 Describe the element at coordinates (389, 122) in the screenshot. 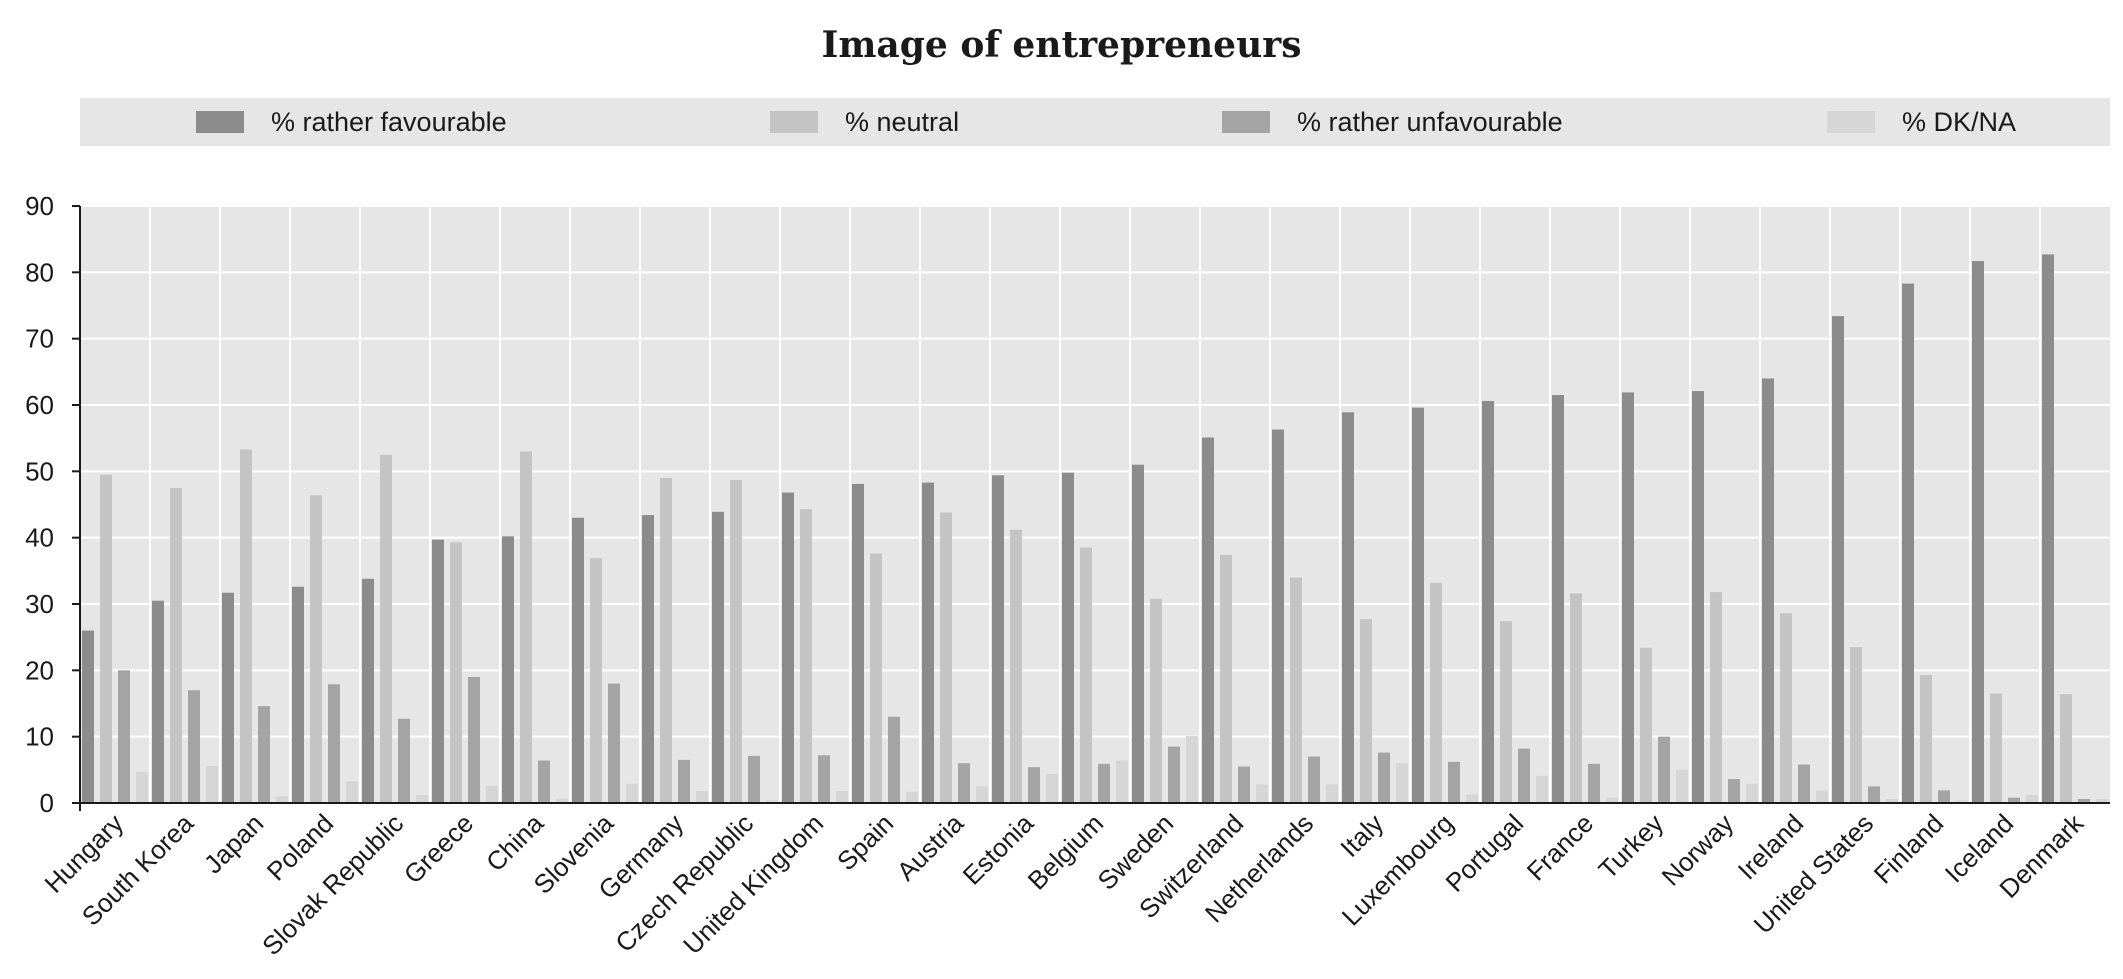

I see `legend-label: % rather favourable` at that location.